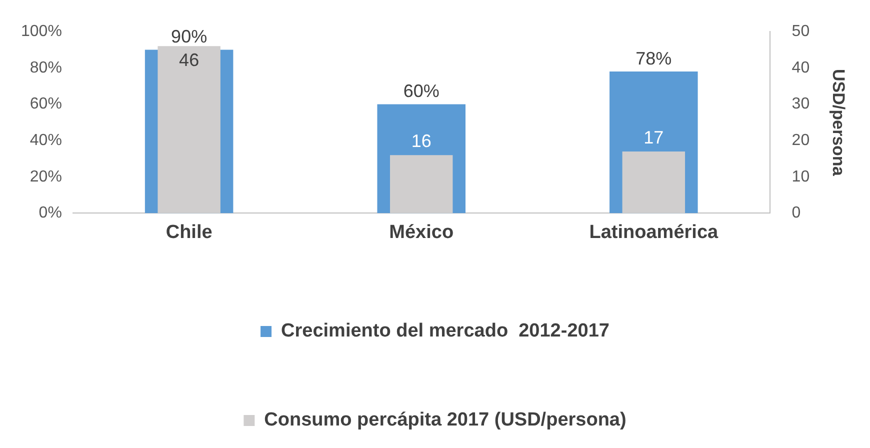  What do you see at coordinates (838, 122) in the screenshot?
I see `y2-axis-title: USD/persona` at bounding box center [838, 122].